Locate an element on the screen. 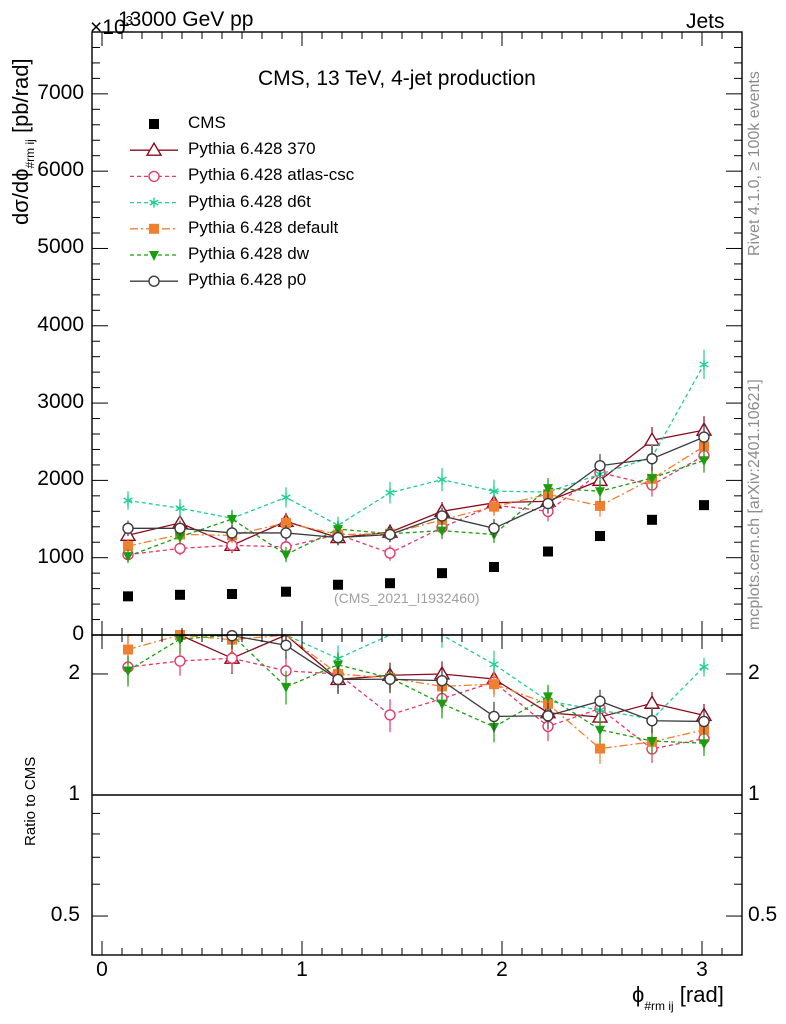 The width and height of the screenshot is (786, 1024). series-1-line is located at coordinates (416, 505).